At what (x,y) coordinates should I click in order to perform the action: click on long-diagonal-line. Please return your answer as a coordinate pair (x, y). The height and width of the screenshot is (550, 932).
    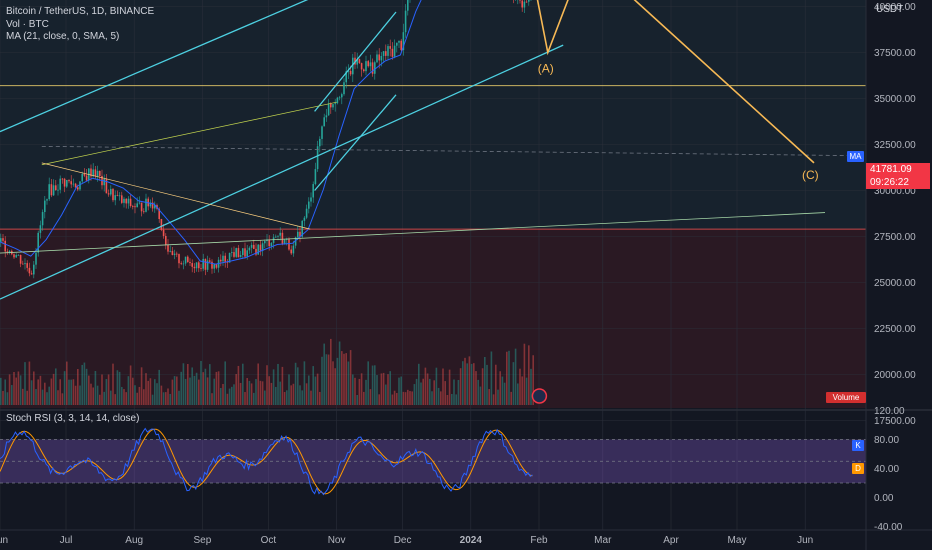
    Looking at the image, I should click on (444, 150).